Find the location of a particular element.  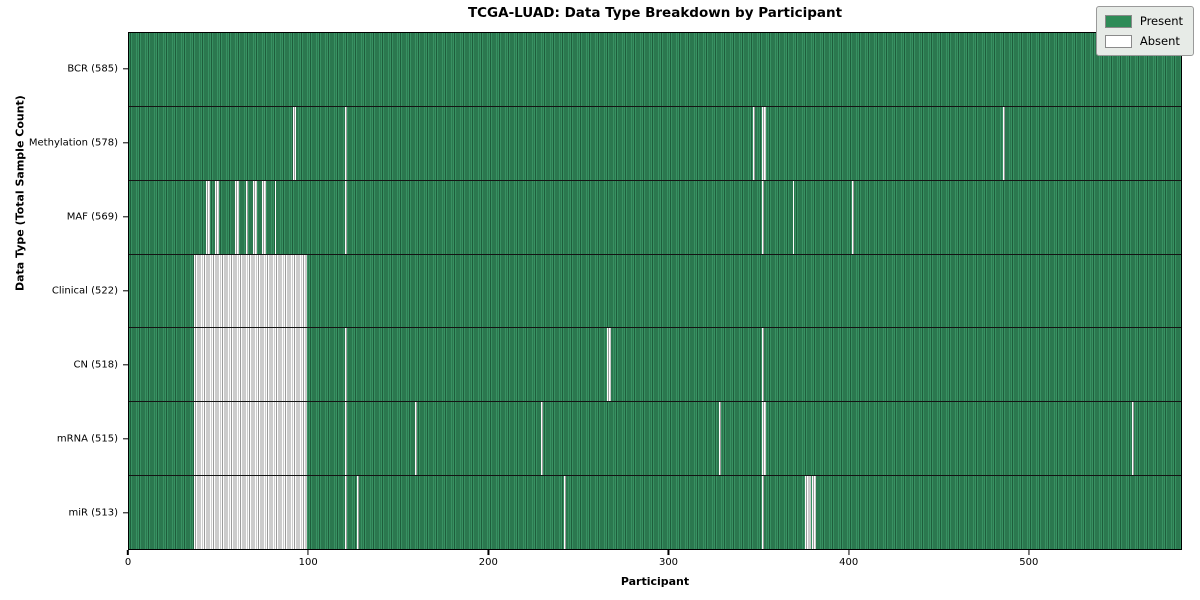

y-tick-slot: BCR (585) is located at coordinates (64, 69).